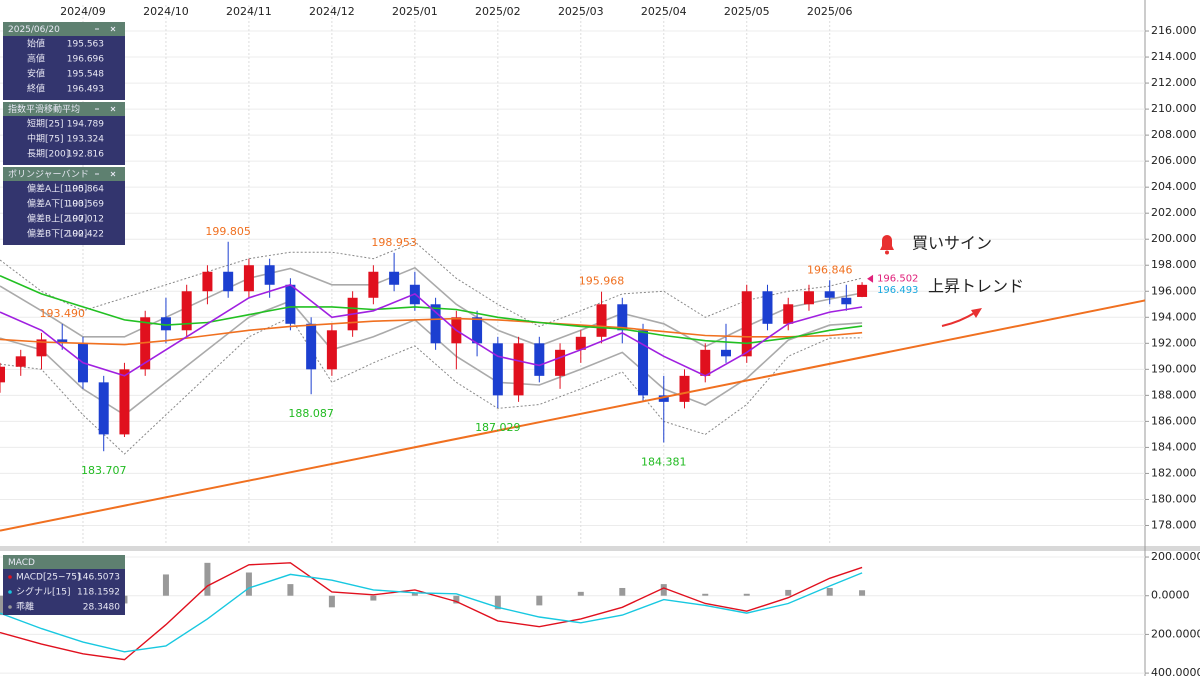 This screenshot has width=1200, height=680. Describe the element at coordinates (85, 205) in the screenshot. I see `panel-value: 193.569` at that location.